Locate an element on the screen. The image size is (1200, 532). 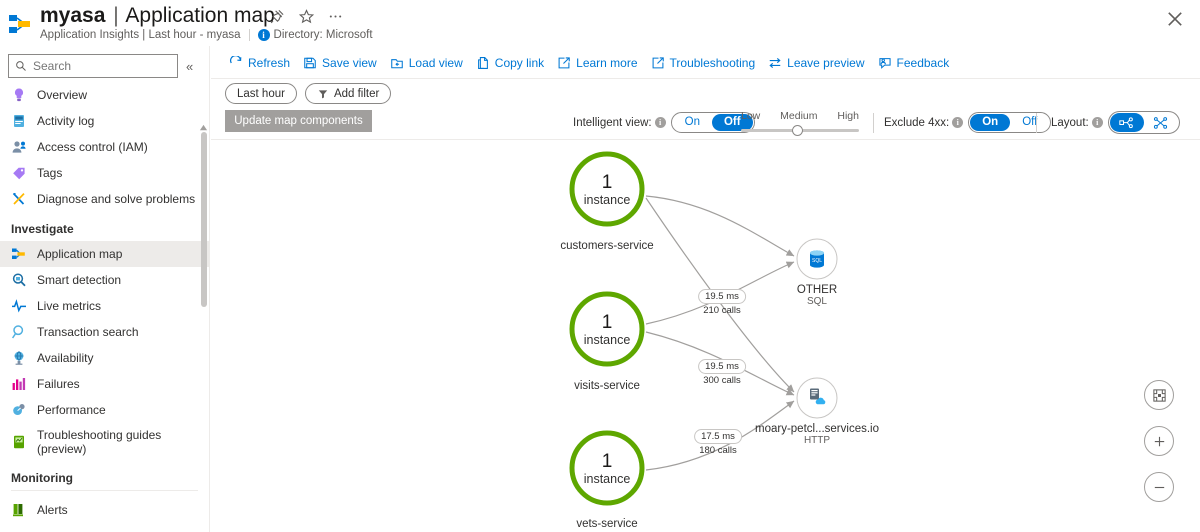
layout-label-wrap: Layout: i is located at coordinates (1077, 123).